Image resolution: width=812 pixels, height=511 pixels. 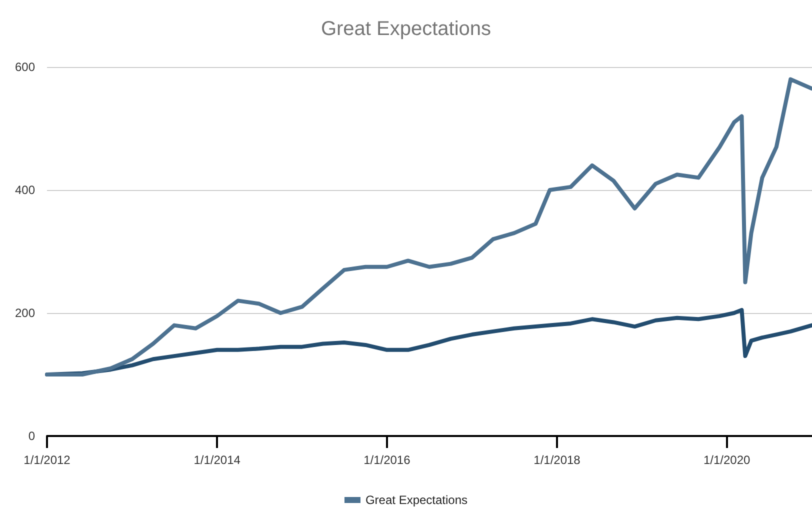 I want to click on y-tick-label: 200, so click(x=25, y=313).